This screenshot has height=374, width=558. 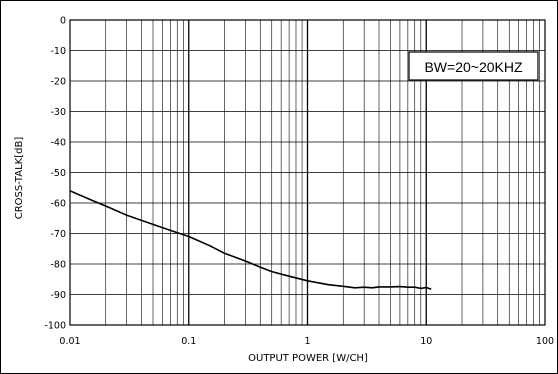 I want to click on y-tick-label: -10, so click(x=58, y=51).